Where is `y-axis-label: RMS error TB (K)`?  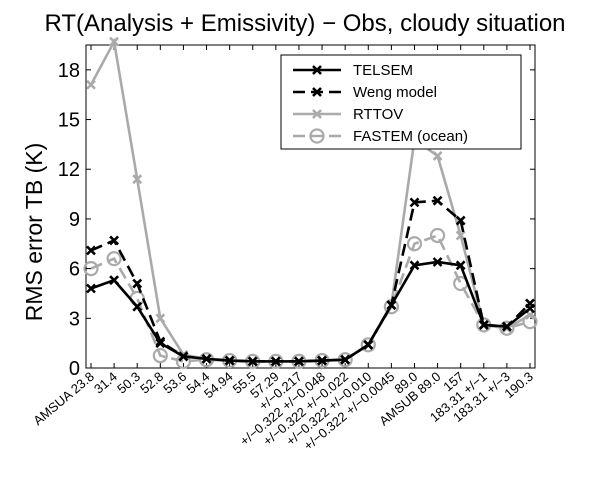 y-axis-label: RMS error TB (K) is located at coordinates (34, 232).